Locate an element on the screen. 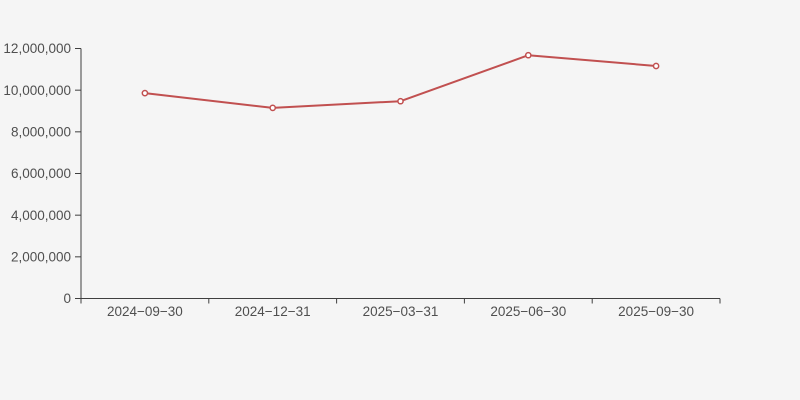 The image size is (800, 400). x-axis-category-label: 2025−06−30 is located at coordinates (528, 311).